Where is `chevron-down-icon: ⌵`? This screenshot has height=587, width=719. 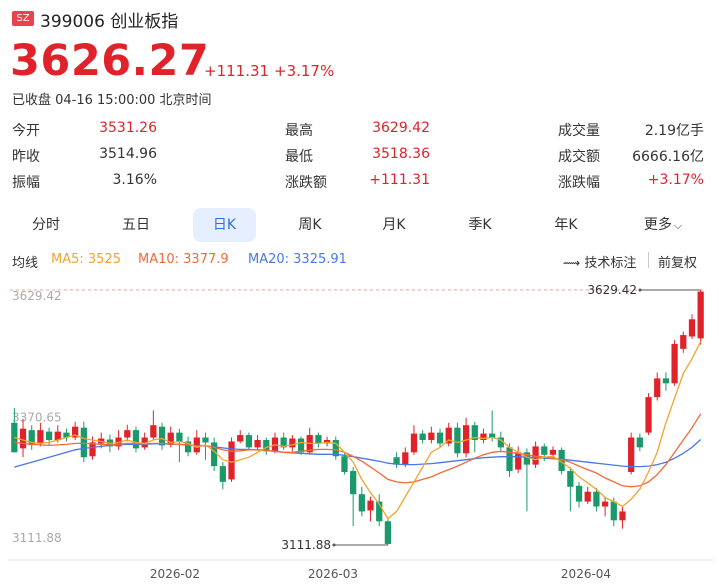
chevron-down-icon: ⌵ is located at coordinates (678, 225).